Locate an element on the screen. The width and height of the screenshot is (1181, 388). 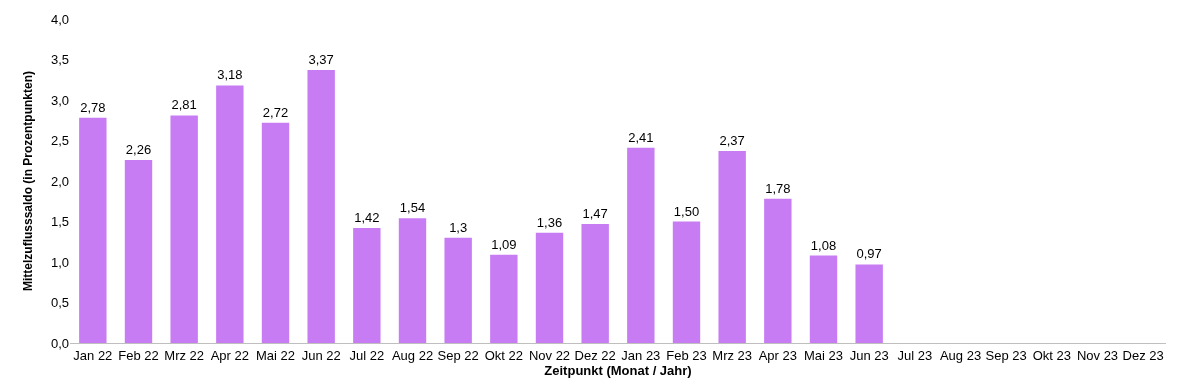
x-axis-title: Zeitpunkt (Monat / Jahr) is located at coordinates (618, 371).